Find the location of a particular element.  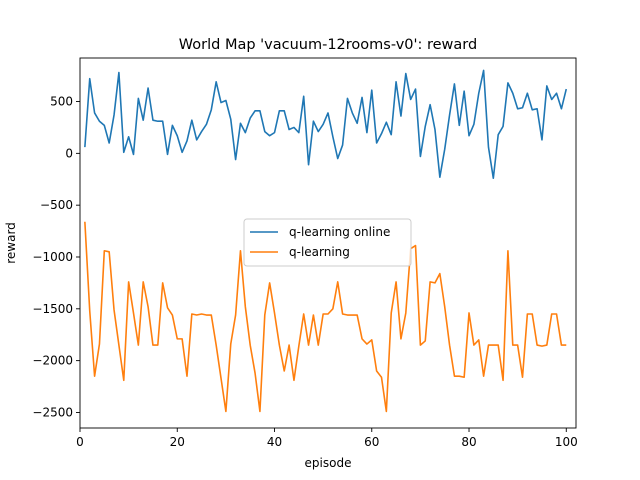

y-axis-label: reward is located at coordinates (11, 243).